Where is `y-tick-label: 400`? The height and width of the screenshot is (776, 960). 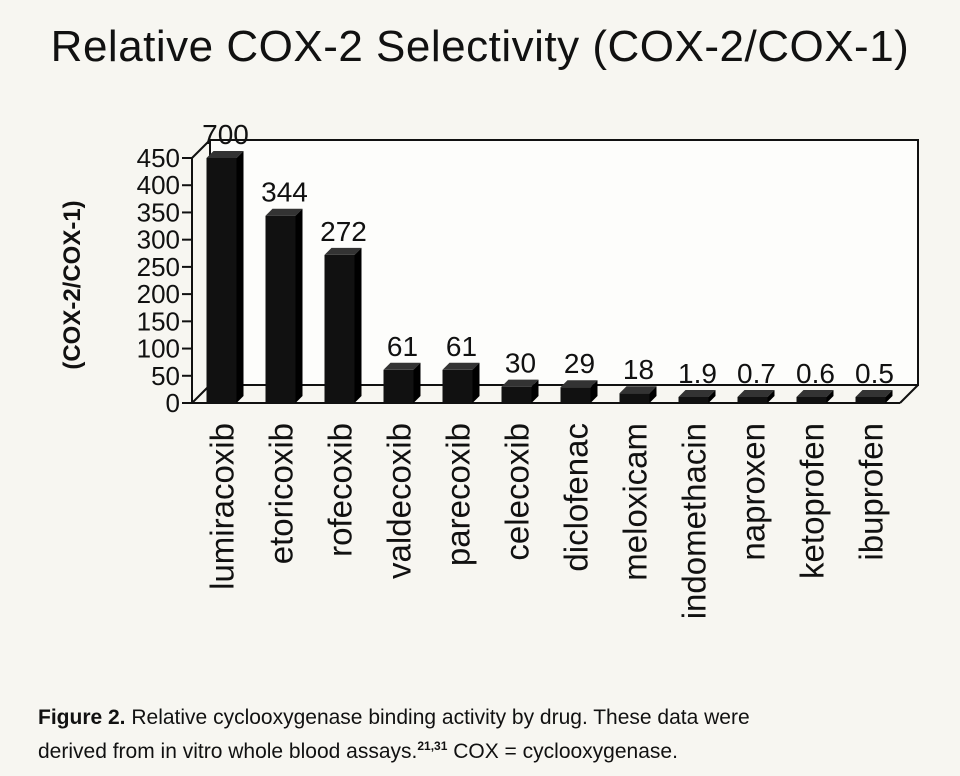 y-tick-label: 400 is located at coordinates (158, 185).